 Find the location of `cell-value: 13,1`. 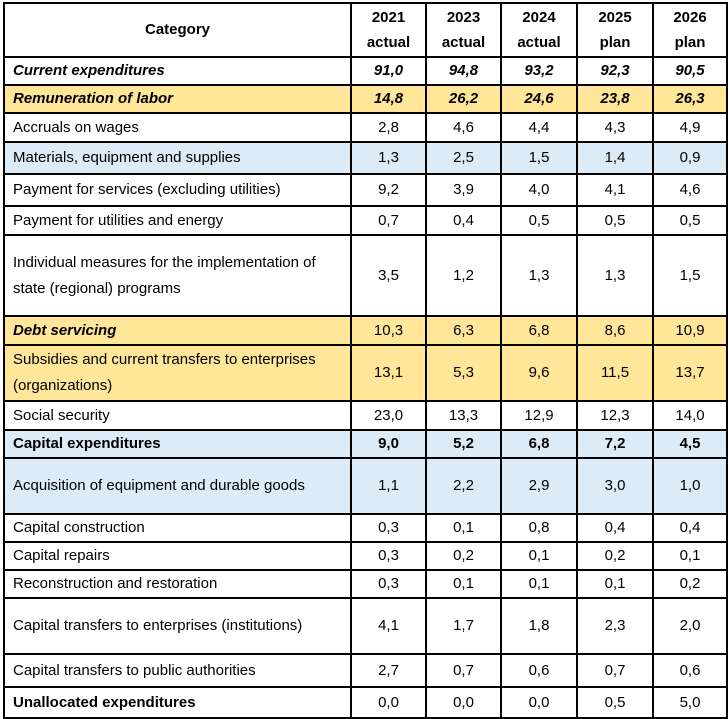

cell-value: 13,1 is located at coordinates (388, 373).